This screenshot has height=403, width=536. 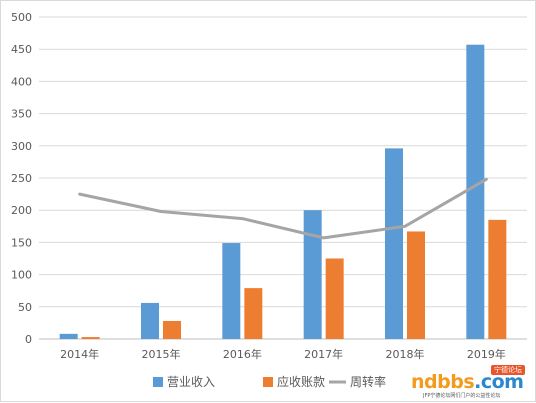 I want to click on y-tick-label: 50, so click(x=25, y=307).